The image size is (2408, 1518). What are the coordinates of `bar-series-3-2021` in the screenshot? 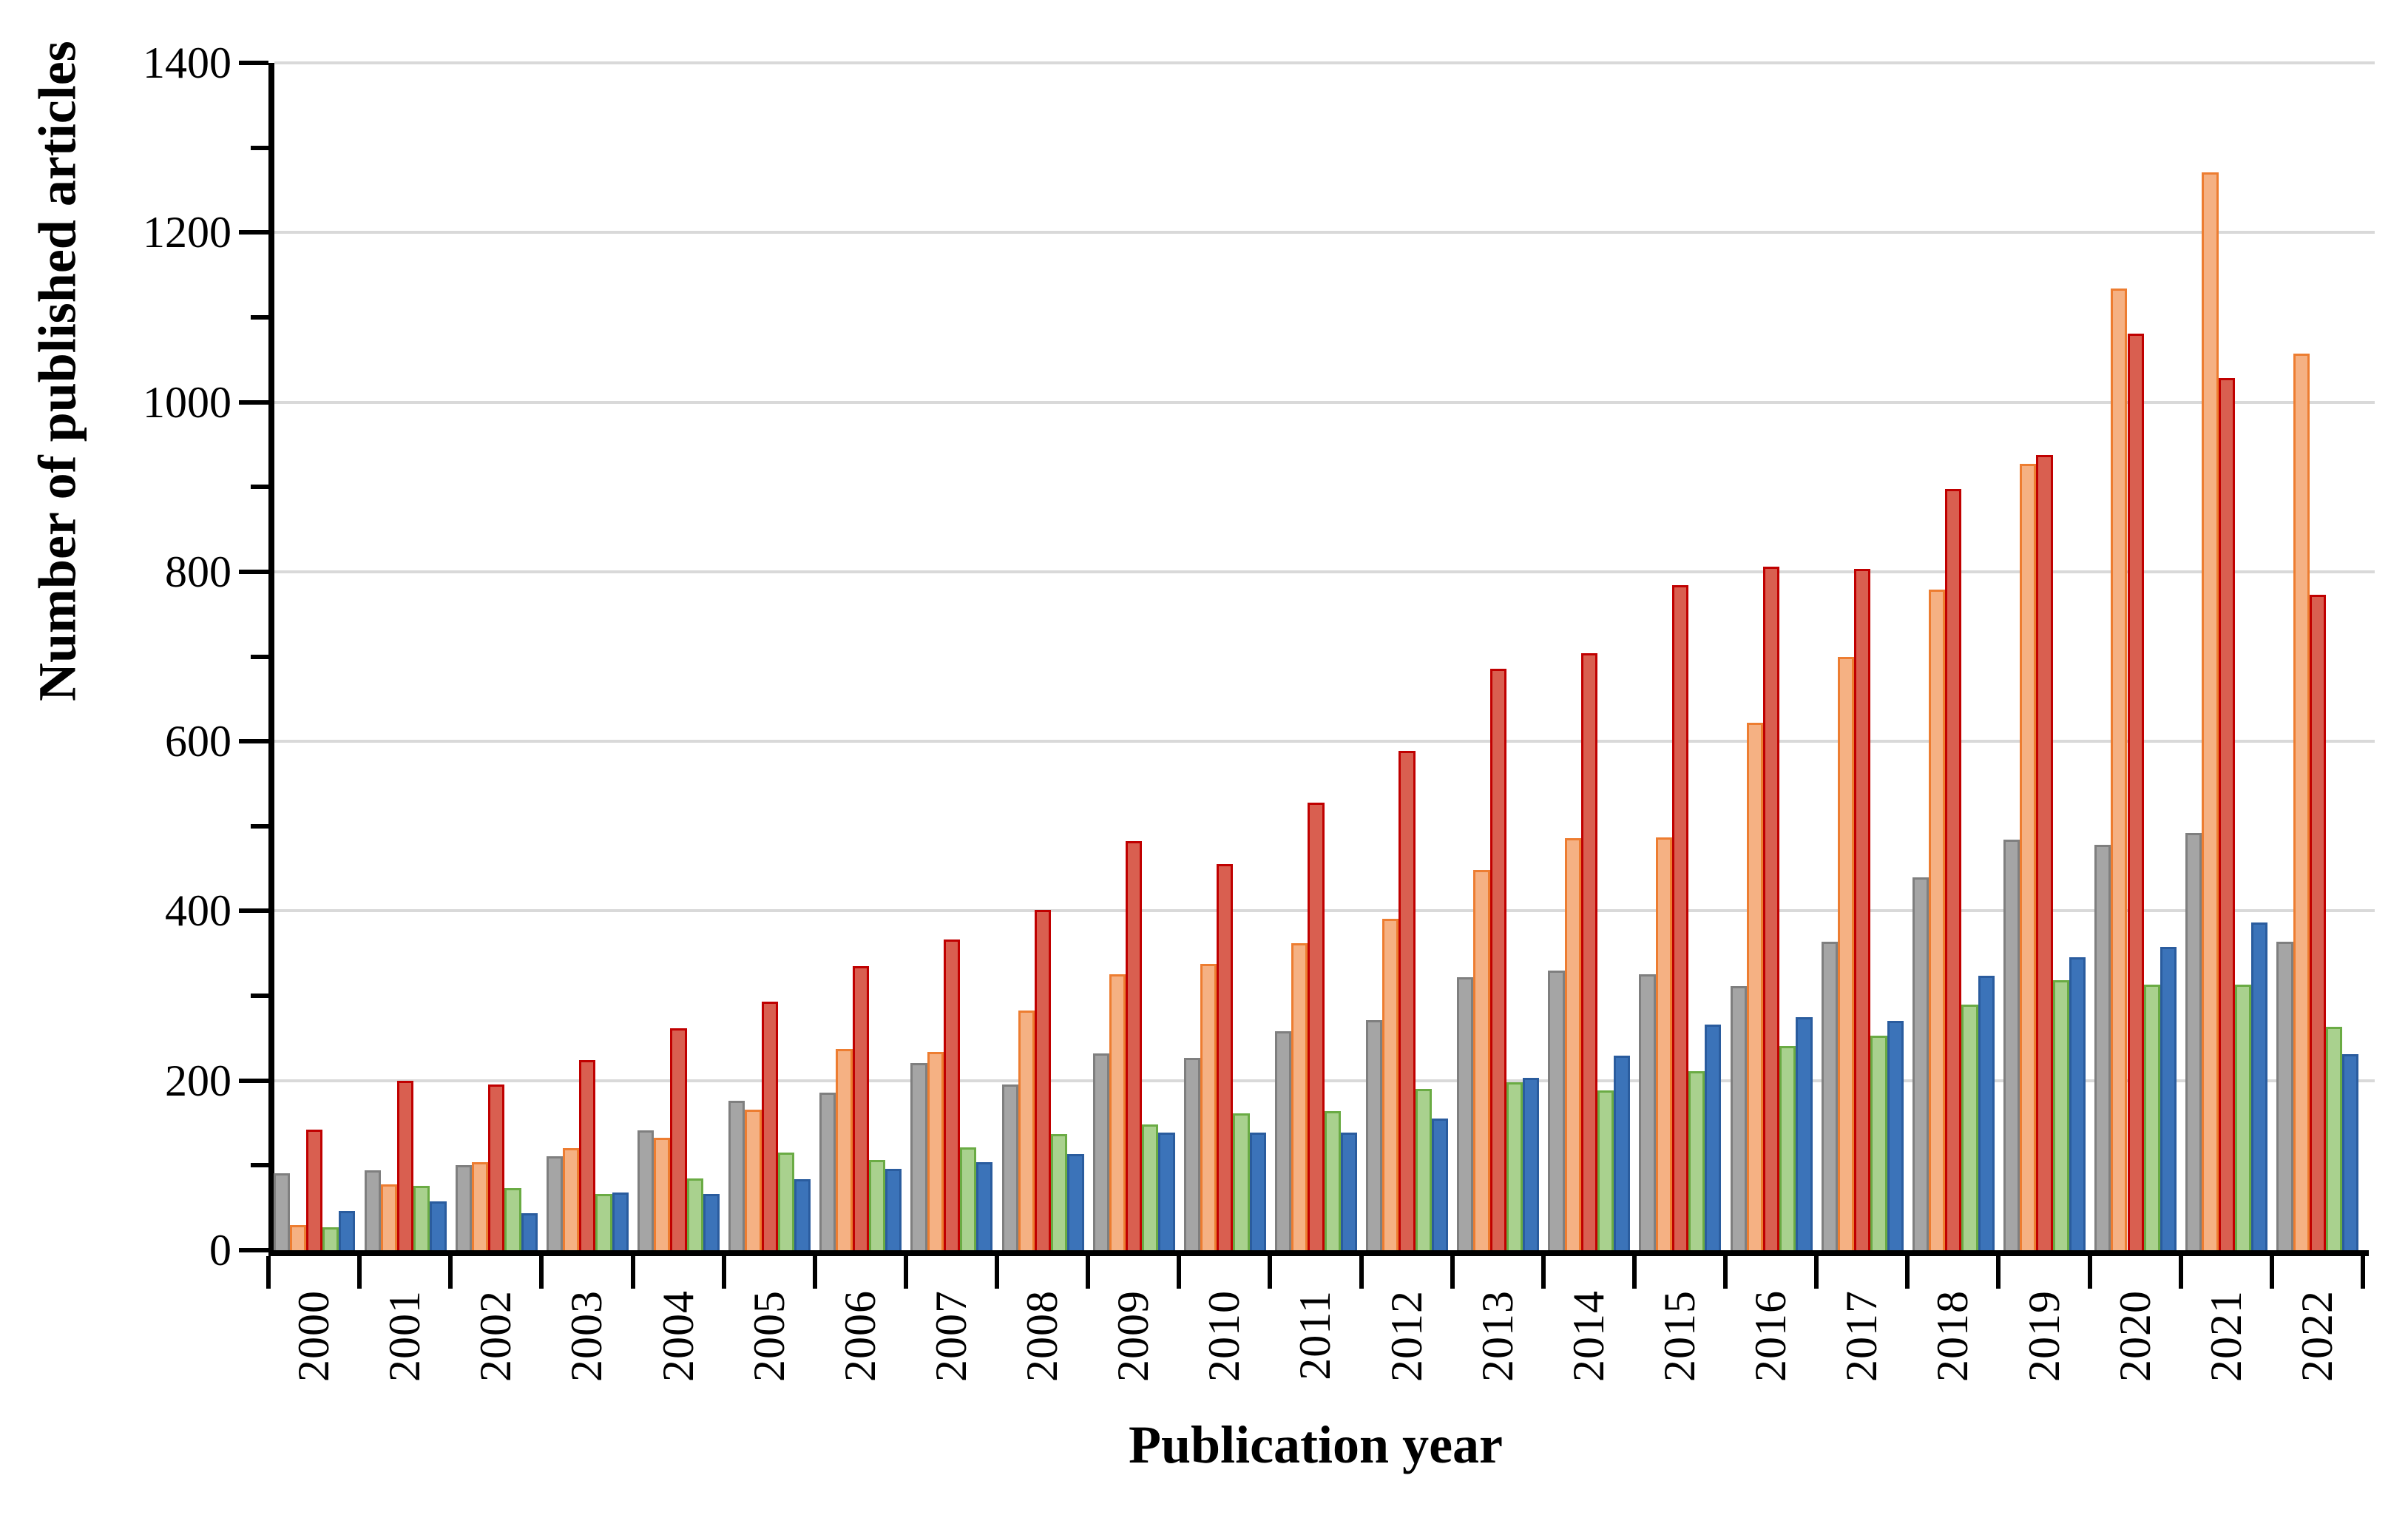 It's located at (2226, 814).